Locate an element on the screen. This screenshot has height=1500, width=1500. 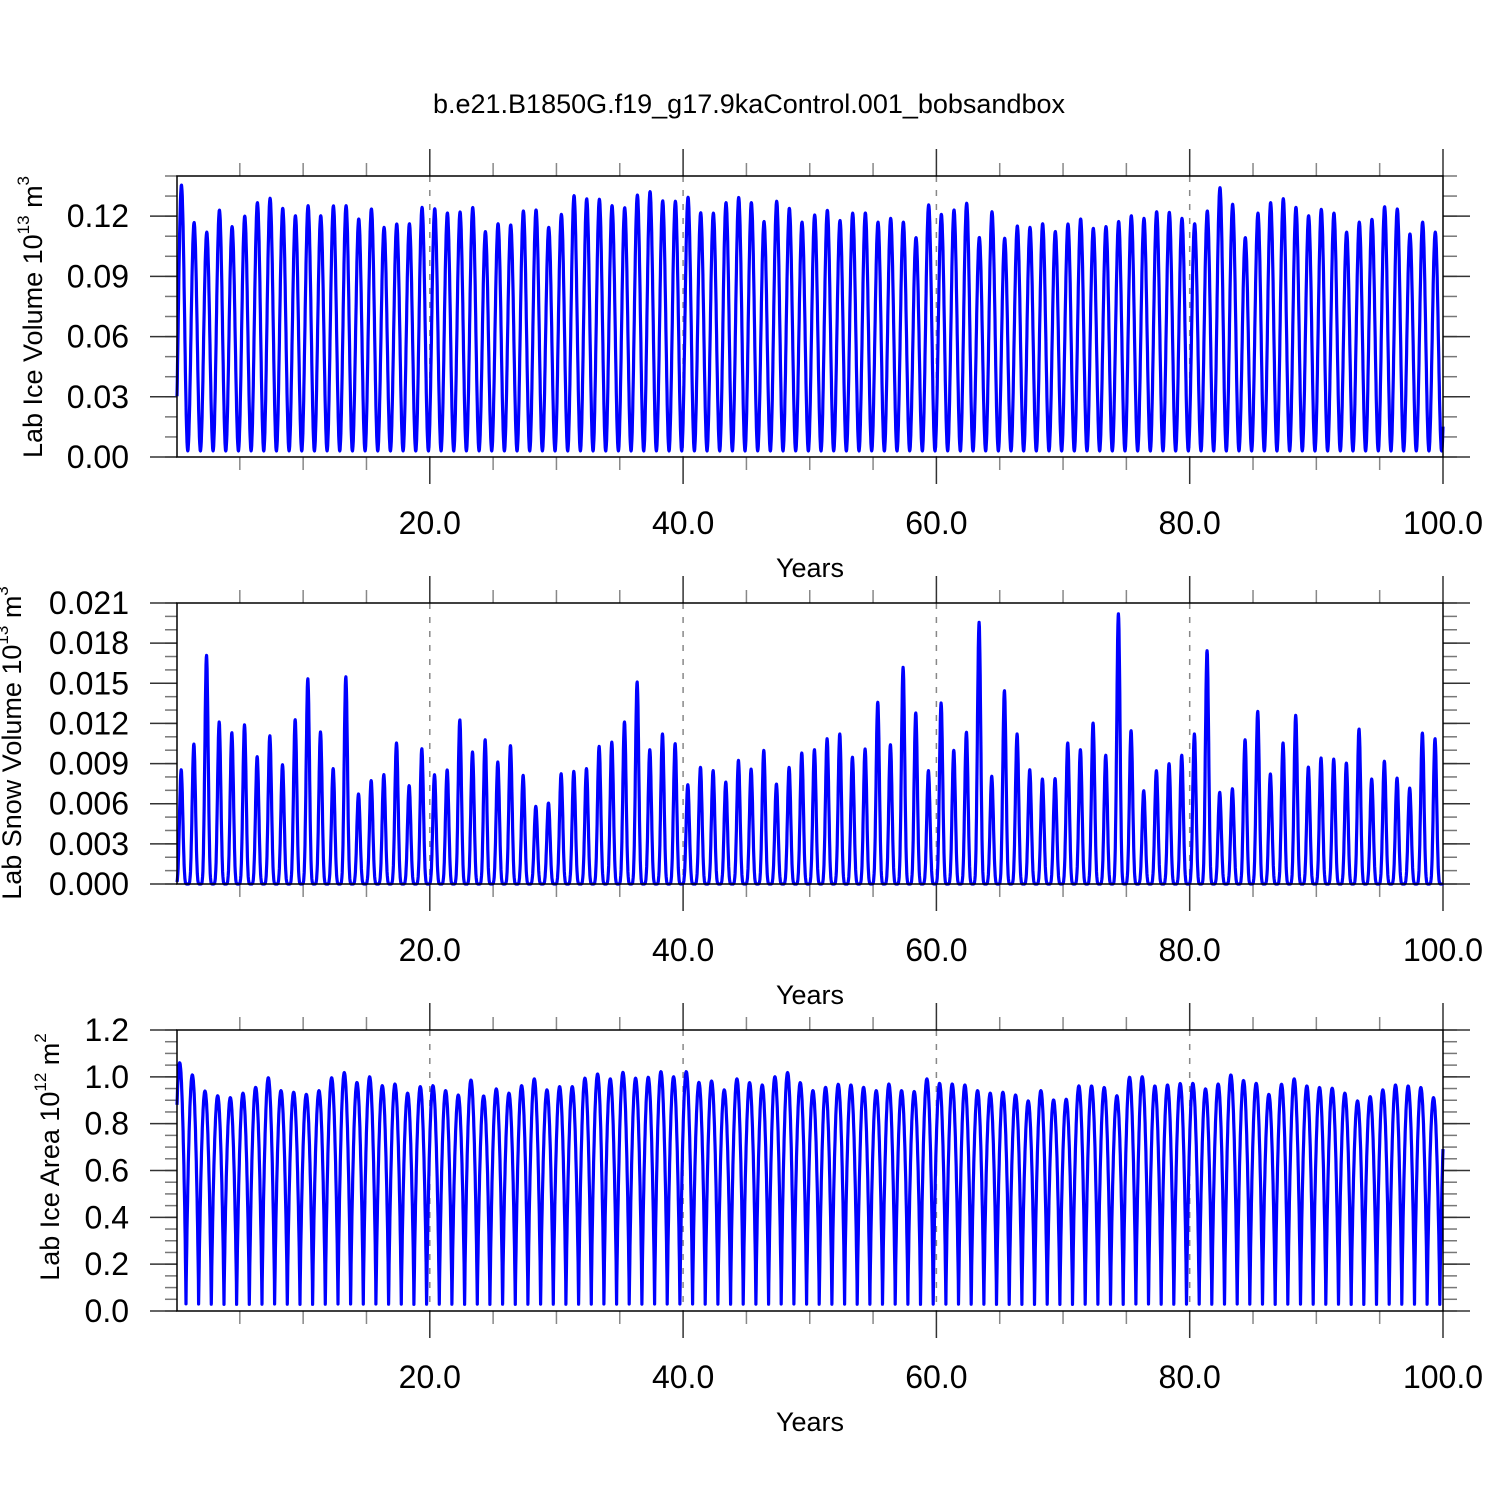
y-axis-label: Lab Ice Volume 1013 m3 is located at coordinates (31, 317).